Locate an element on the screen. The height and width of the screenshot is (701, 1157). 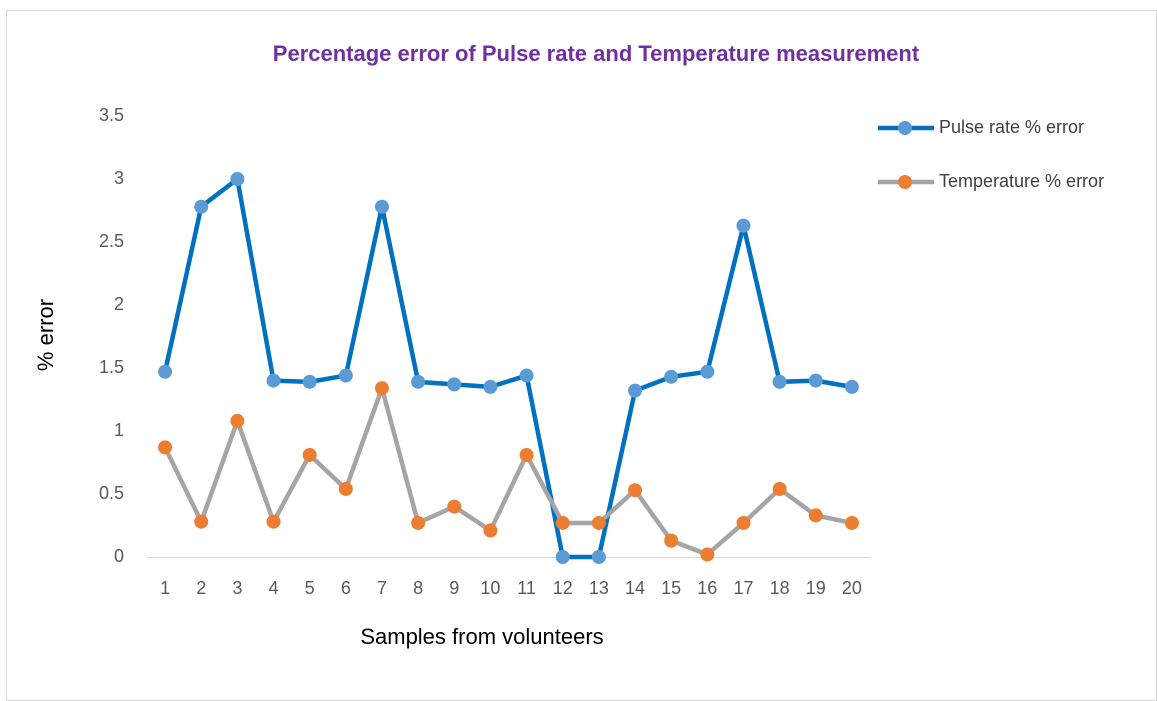
y-tick-label: 1.5 is located at coordinates (111, 367).